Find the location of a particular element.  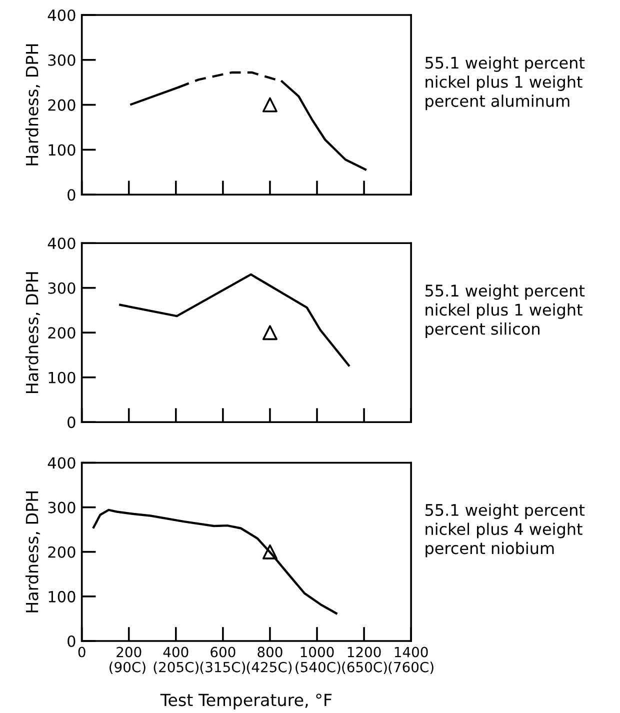

x2-tick-label: (315C) is located at coordinates (223, 668).